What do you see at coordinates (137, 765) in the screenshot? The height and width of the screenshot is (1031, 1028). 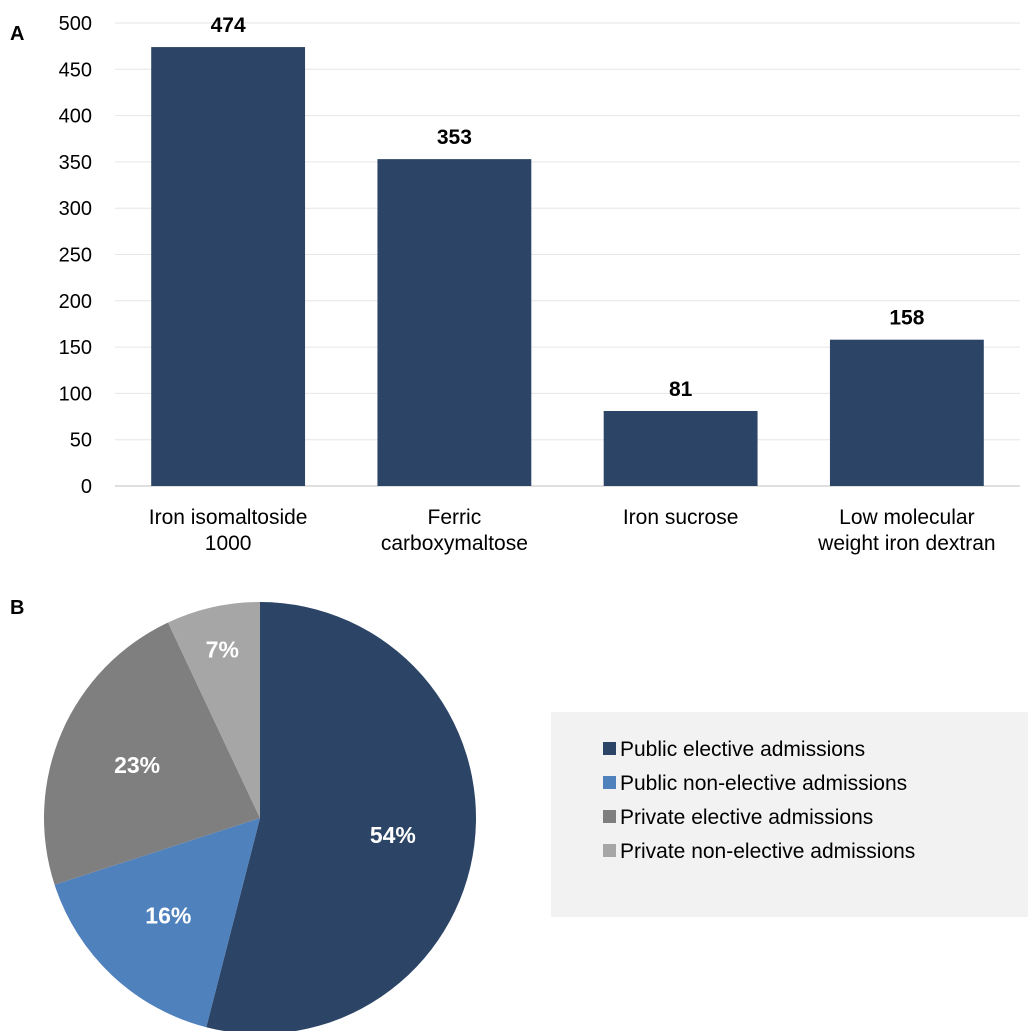 I see `pie-slice-label: 23%` at bounding box center [137, 765].